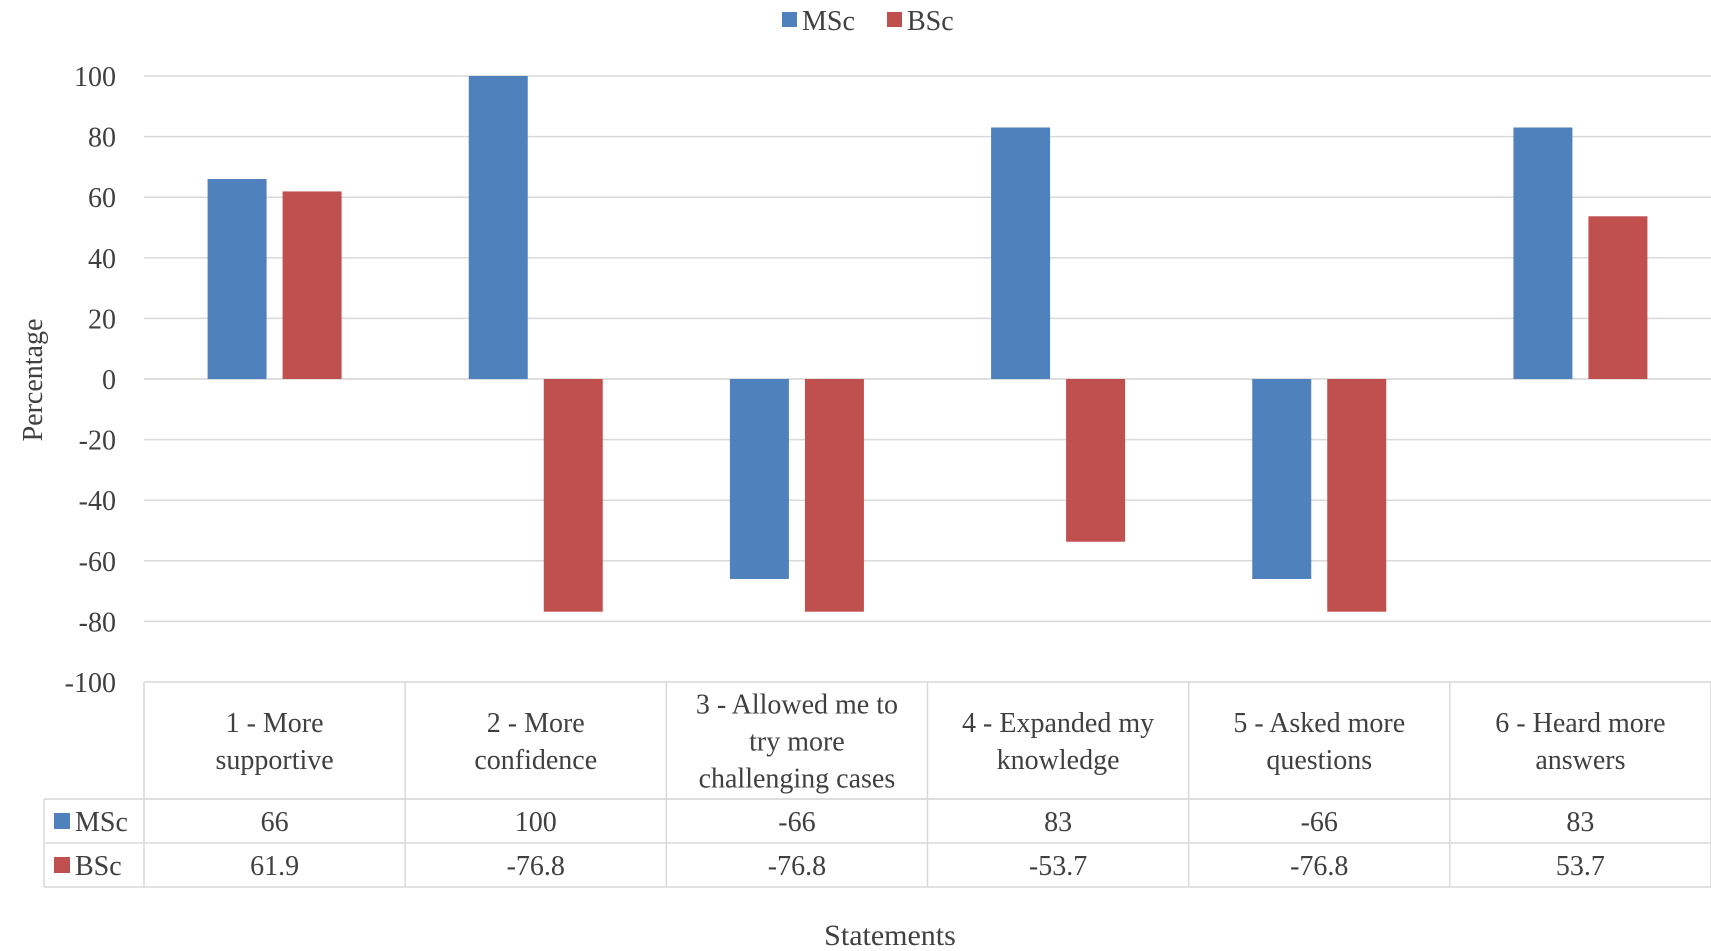  I want to click on y-tick-label: -100, so click(90, 683).